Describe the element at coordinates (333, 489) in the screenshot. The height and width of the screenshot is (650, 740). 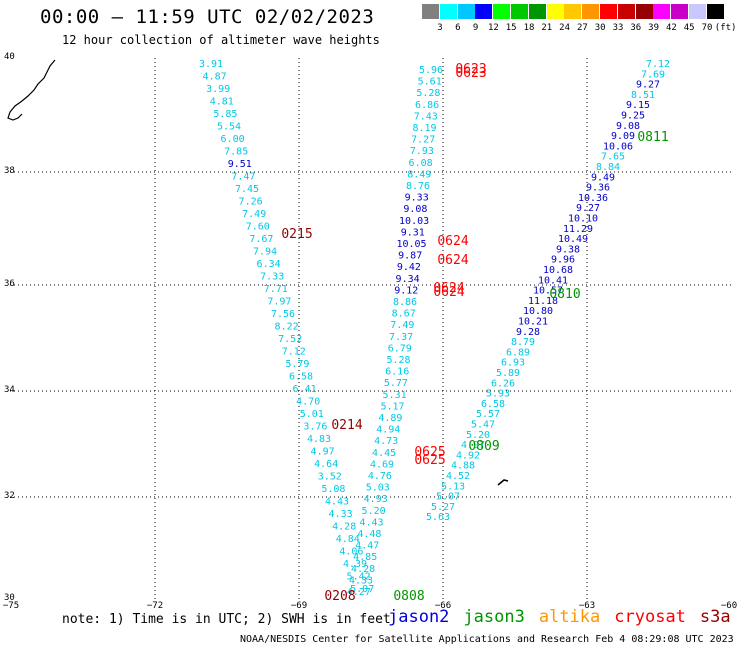
I see `swh-value: 5.08` at that location.